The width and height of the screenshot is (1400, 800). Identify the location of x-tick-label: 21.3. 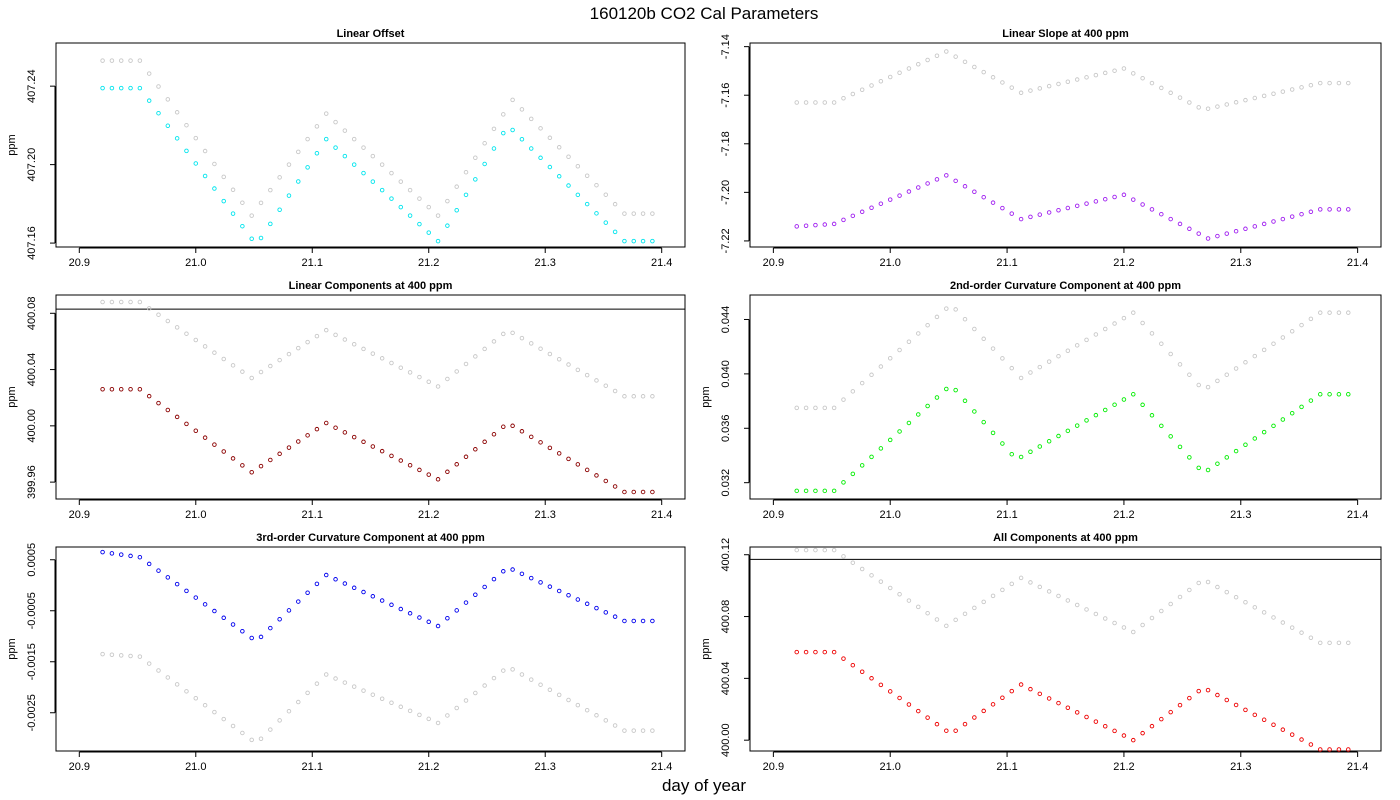
(545, 767).